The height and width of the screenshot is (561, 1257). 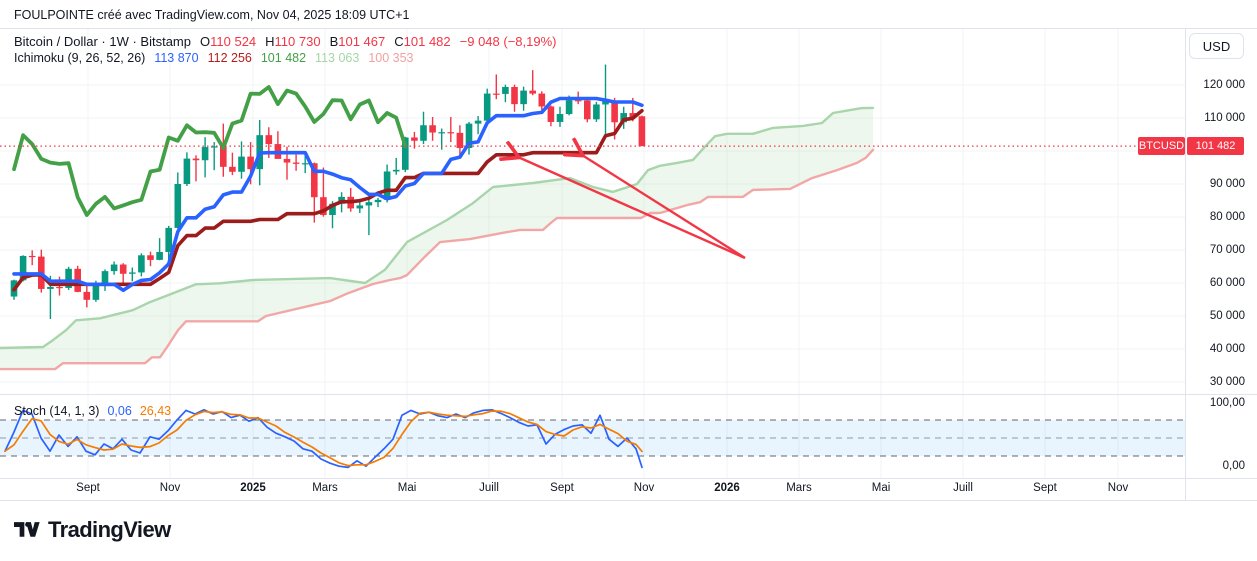 What do you see at coordinates (229, 58) in the screenshot?
I see `ichimoku-base-value: 112 256` at bounding box center [229, 58].